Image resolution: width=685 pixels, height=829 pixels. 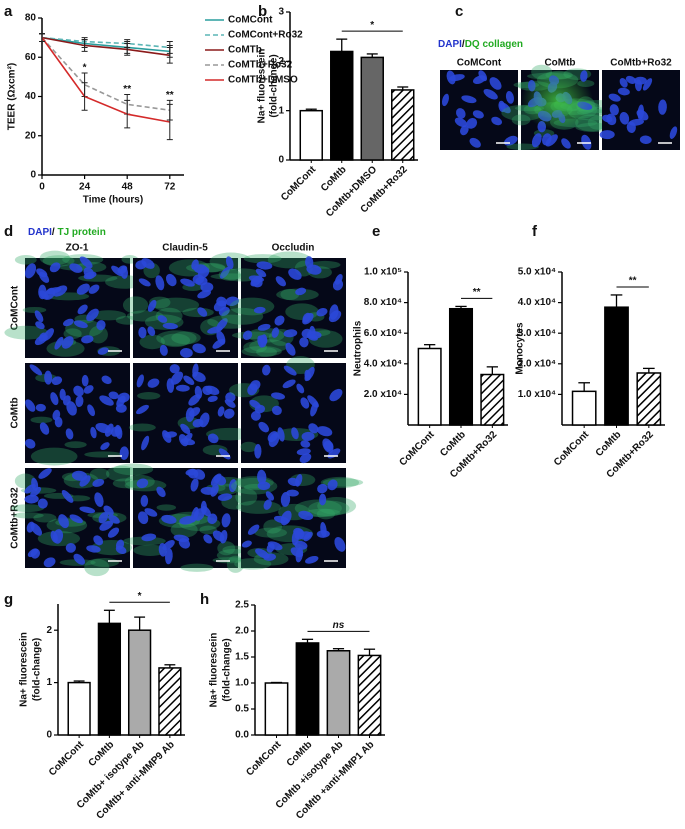 I want to click on y-tick-label: 0.5, so click(x=242, y=709).